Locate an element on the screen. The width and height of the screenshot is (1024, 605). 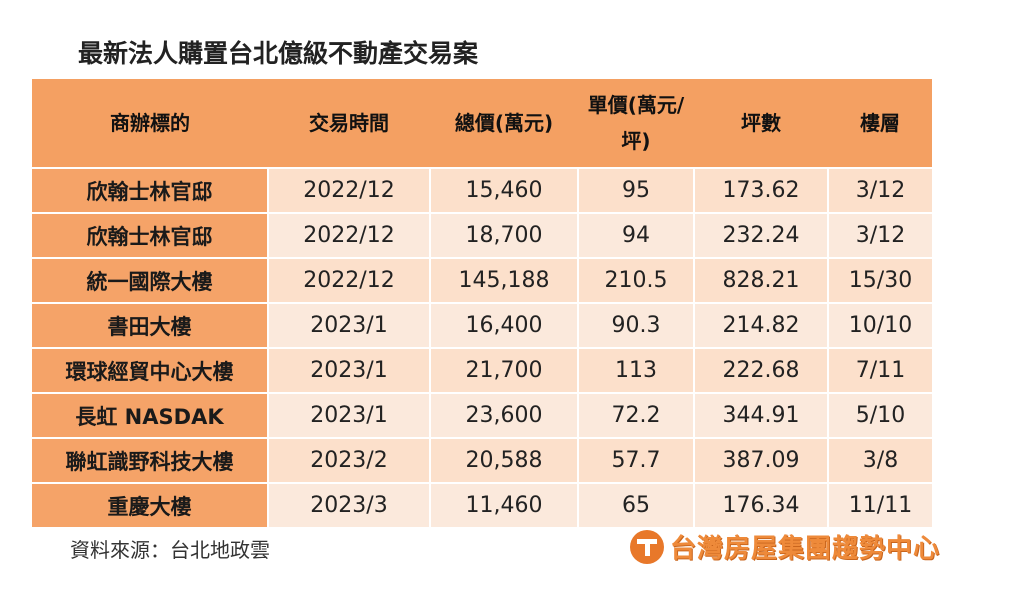
cell-total-price: 21,700 is located at coordinates (504, 370).